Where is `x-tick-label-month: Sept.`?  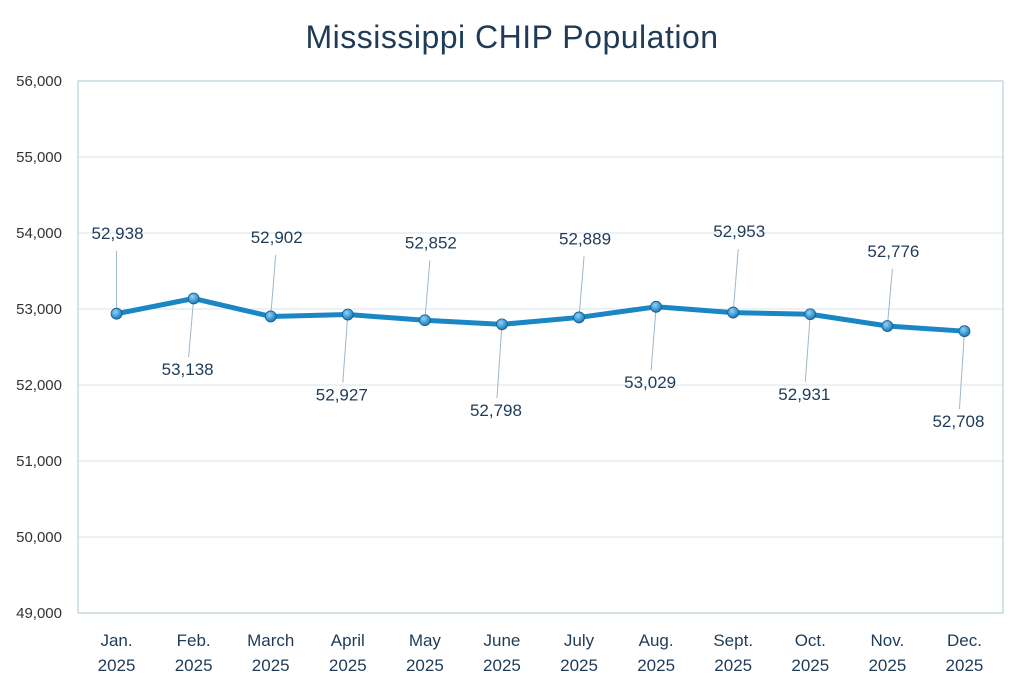
x-tick-label-month: Sept. is located at coordinates (733, 640).